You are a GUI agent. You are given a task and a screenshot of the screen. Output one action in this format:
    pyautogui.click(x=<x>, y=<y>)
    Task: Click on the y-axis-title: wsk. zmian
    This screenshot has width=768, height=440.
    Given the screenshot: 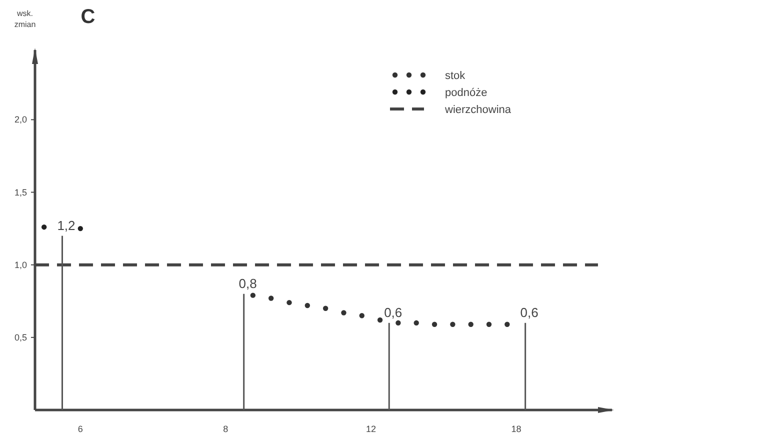 What is the action you would take?
    pyautogui.click(x=25, y=19)
    